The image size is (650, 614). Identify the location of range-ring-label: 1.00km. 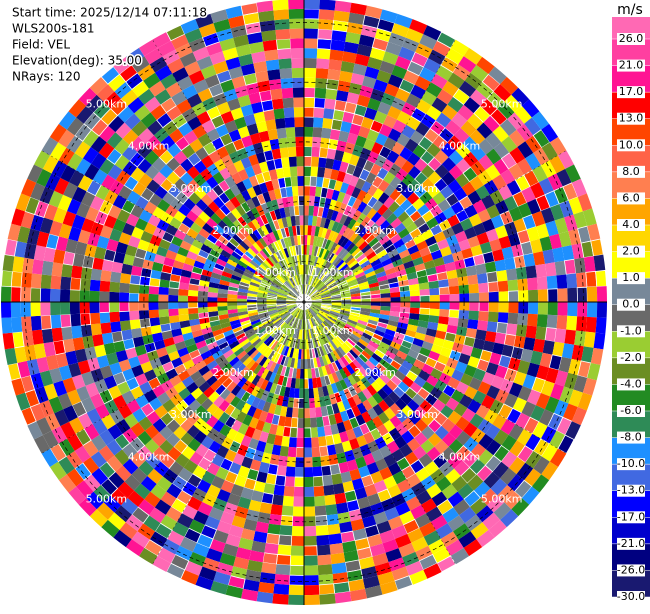
(333, 272).